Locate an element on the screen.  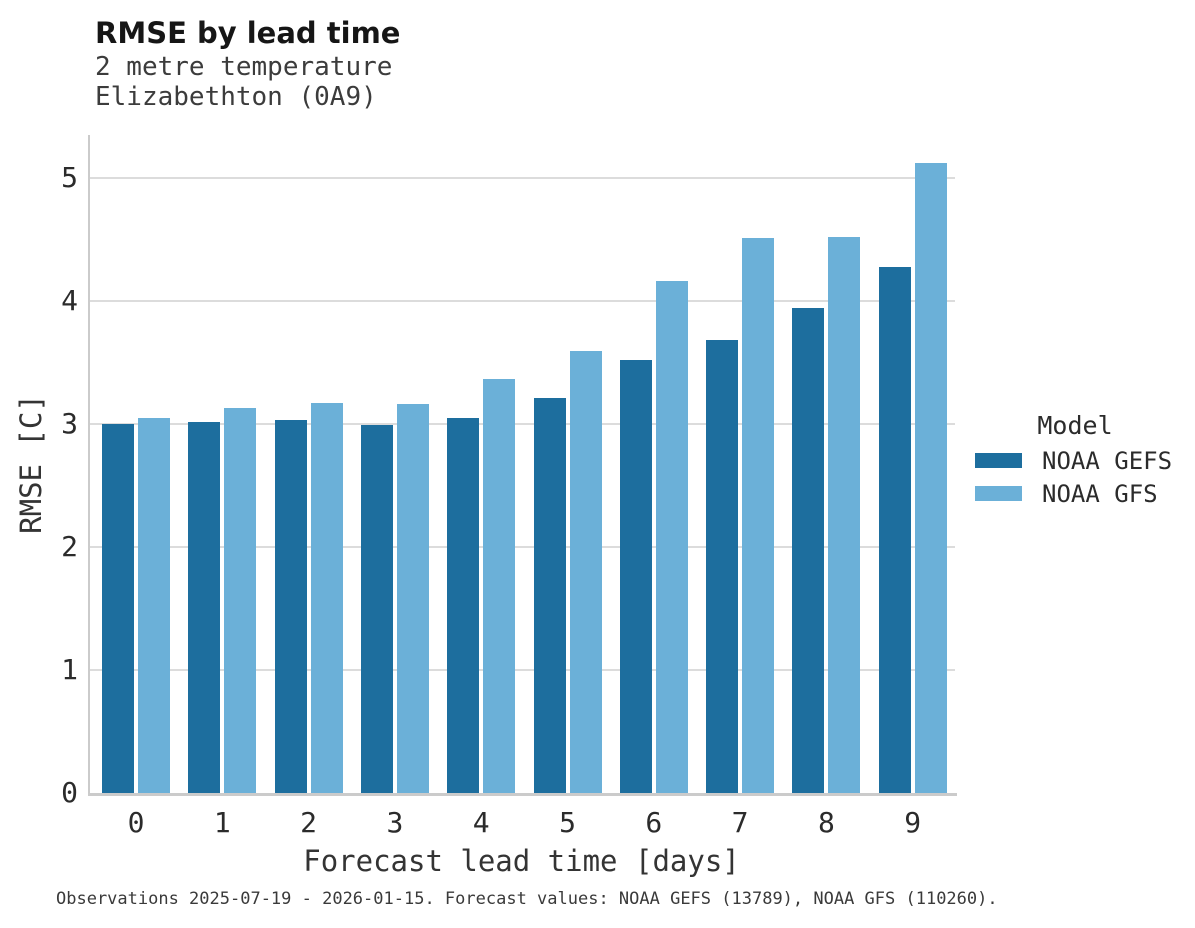
legend-entry-noaa-gefs: NOAA GEFS is located at coordinates (1075, 460).